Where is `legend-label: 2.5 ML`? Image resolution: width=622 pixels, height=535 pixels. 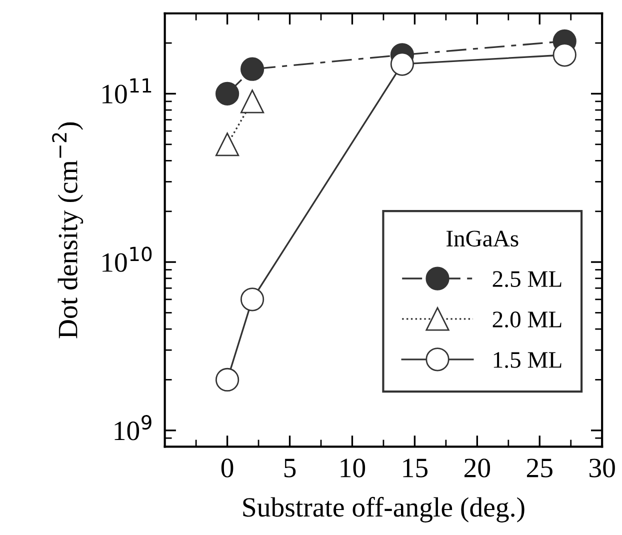
legend-label: 2.5 ML is located at coordinates (527, 279).